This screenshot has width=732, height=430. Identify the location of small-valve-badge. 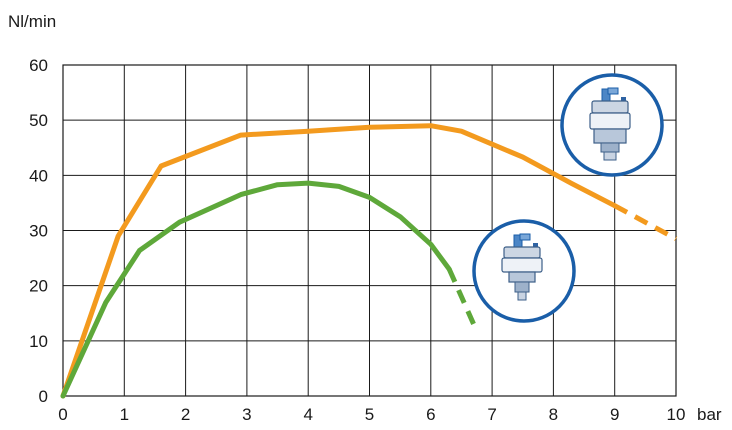
(524, 271).